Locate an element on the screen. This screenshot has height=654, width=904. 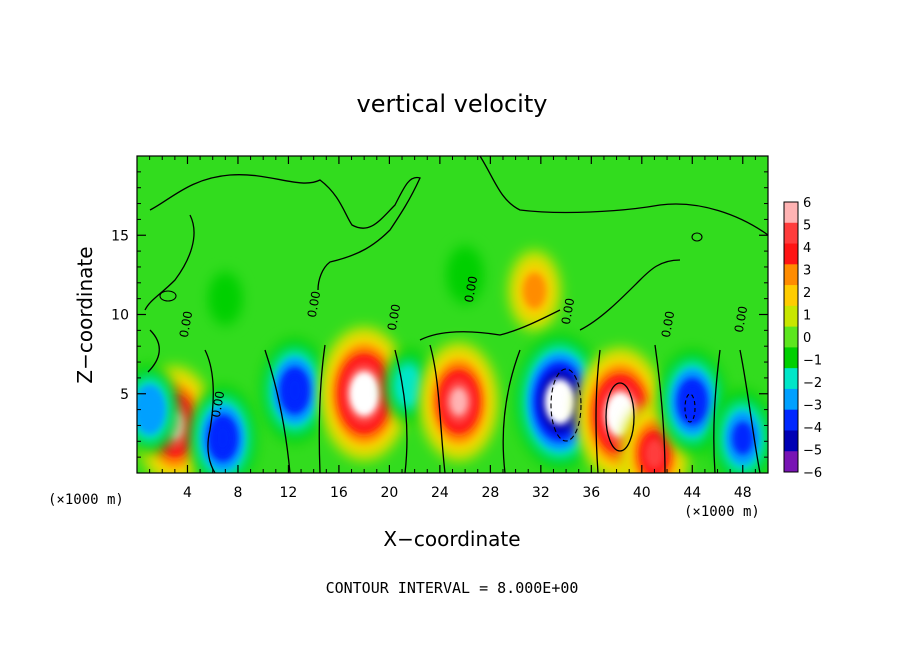
y-tick-label: 5 is located at coordinates (124, 395).